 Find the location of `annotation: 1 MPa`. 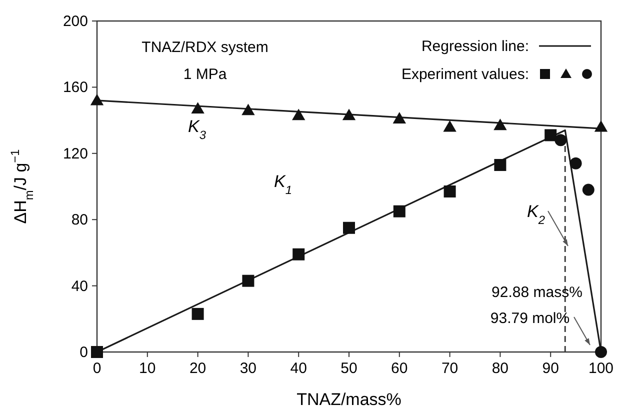

annotation: 1 MPa is located at coordinates (205, 74).